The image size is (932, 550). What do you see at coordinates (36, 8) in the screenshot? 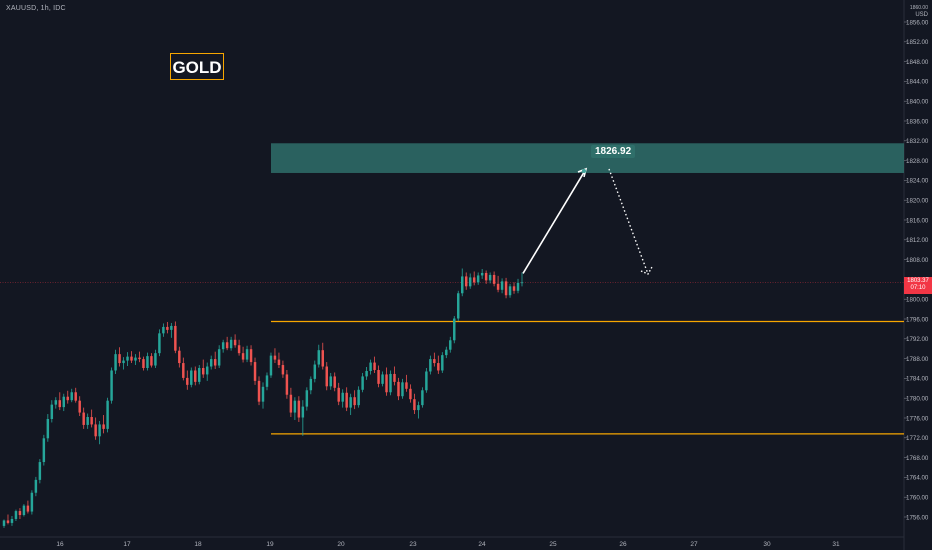
I see `symbol-label: XAUUSD, 1h, IDC` at bounding box center [36, 8].